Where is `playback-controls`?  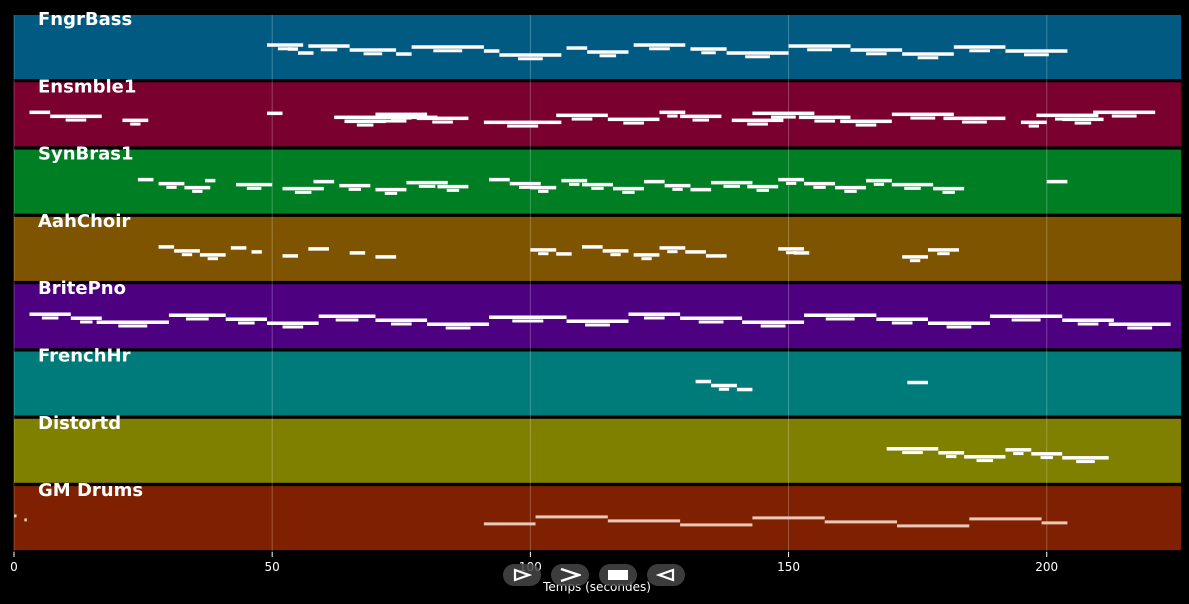 playback-controls is located at coordinates (594, 575).